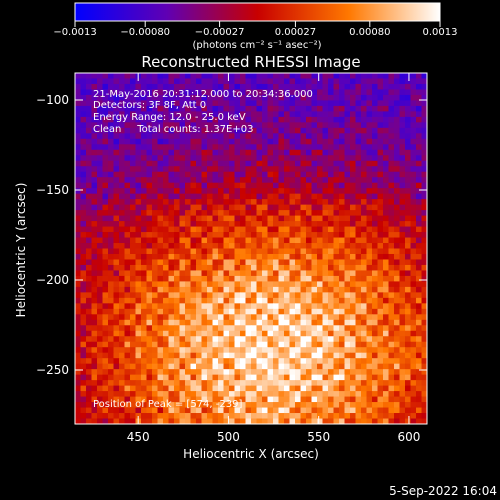  What do you see at coordinates (257, 12) in the screenshot?
I see `colorbar` at bounding box center [257, 12].